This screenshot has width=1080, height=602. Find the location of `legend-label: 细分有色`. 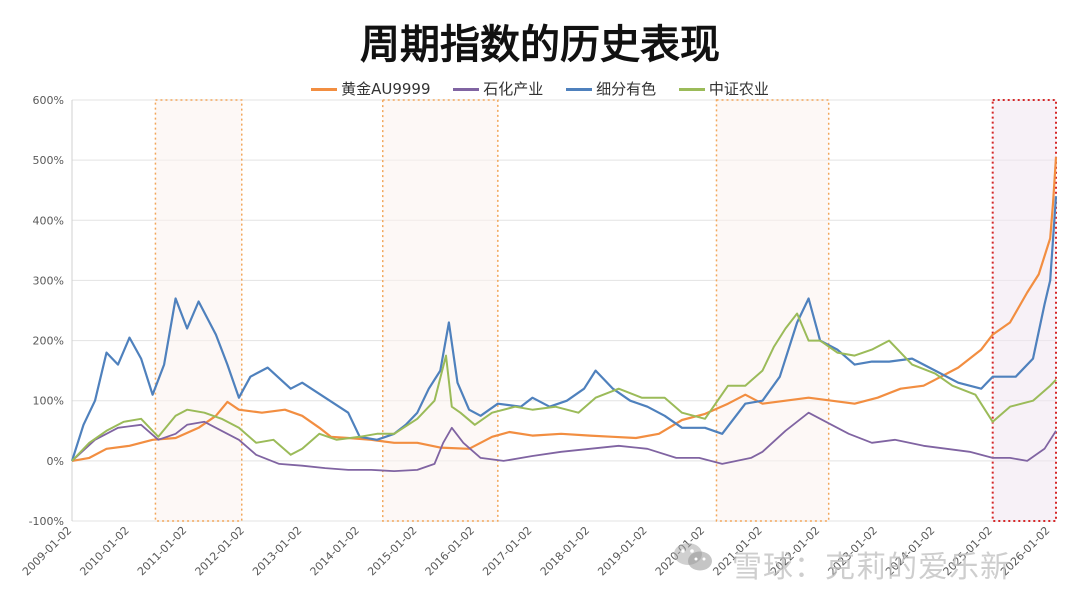

legend-label: 细分有色 is located at coordinates (626, 89).